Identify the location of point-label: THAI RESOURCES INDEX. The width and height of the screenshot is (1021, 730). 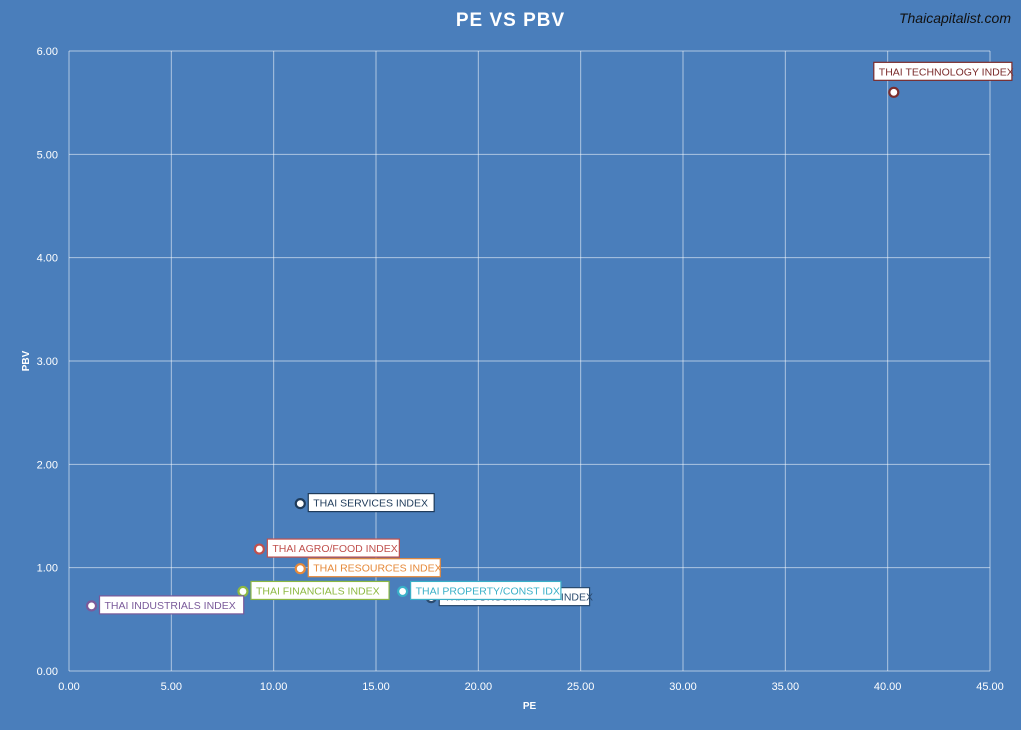
(377, 569).